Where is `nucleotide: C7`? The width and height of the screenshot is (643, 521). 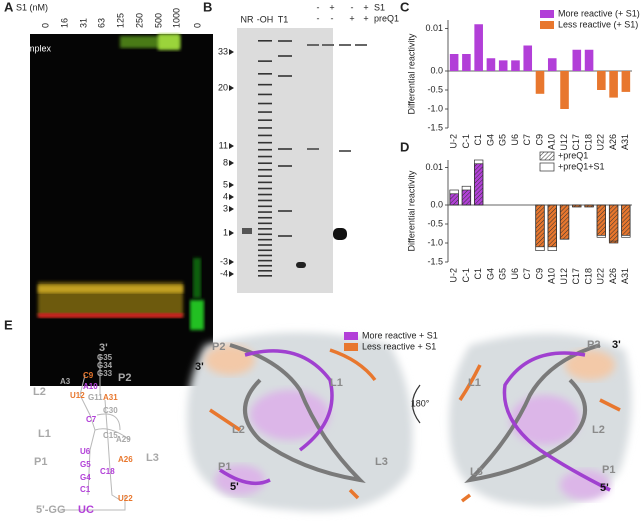 nucleotide: C7 is located at coordinates (91, 419).